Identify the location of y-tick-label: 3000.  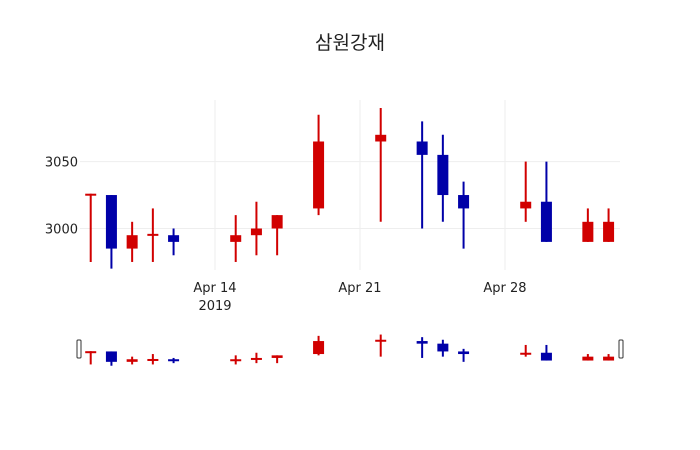
(61, 230).